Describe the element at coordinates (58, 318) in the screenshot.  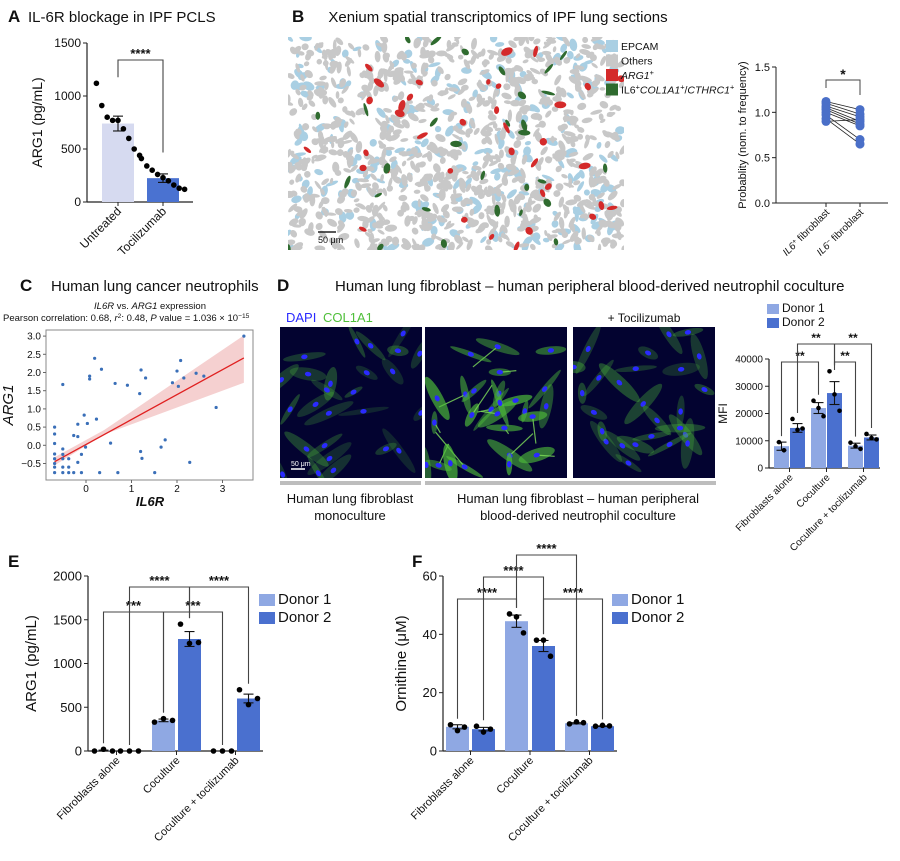
I see `text-part: Pearson correlation: 0.68,` at that location.